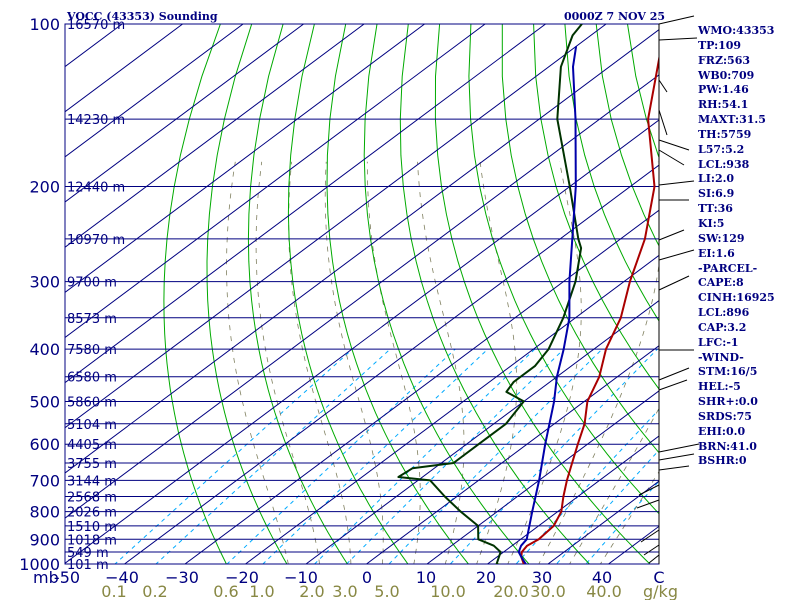 The height and width of the screenshot is (600, 800). I want to click on stat-item: FRZ:563, so click(724, 60).